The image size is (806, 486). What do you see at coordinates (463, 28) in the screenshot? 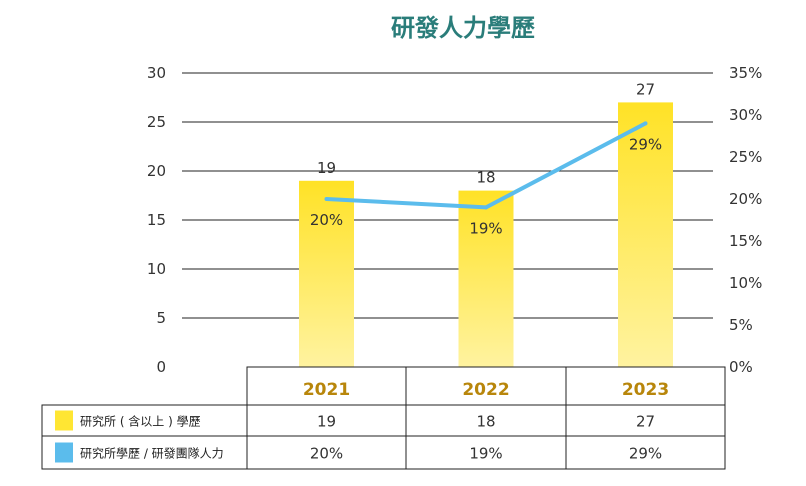
I see `chart-title: 研發人力學歷` at bounding box center [463, 28].